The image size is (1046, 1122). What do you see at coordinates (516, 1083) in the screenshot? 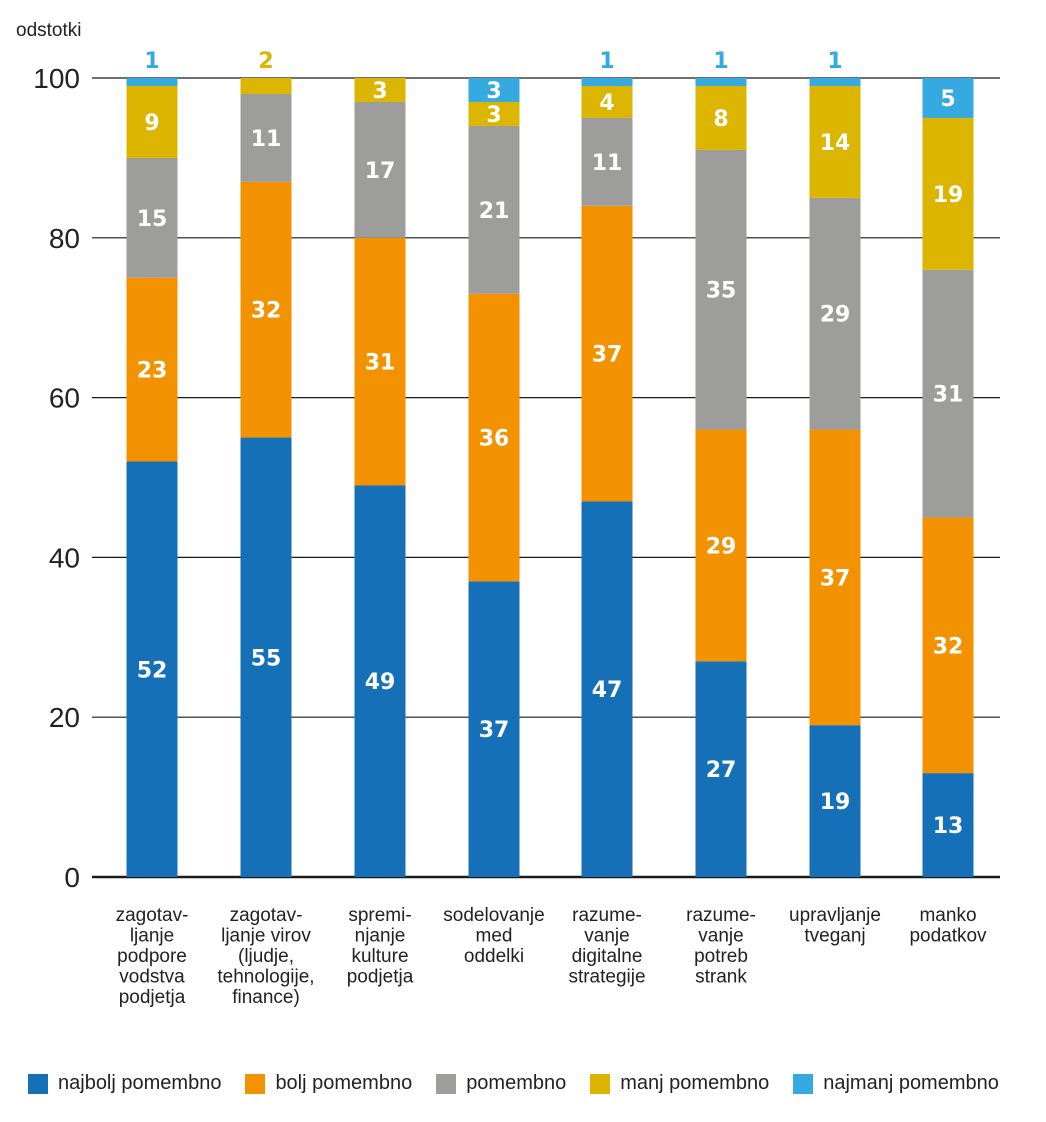
I see `legend-label: pomembno` at bounding box center [516, 1083].